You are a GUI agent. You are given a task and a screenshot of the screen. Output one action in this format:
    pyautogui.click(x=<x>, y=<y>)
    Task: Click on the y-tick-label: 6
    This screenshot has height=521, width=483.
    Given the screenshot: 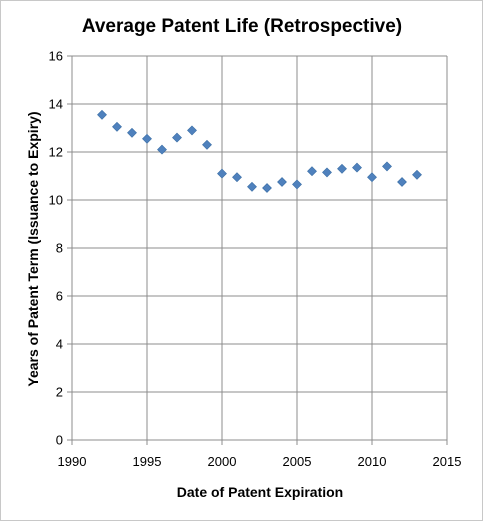 What is the action you would take?
    pyautogui.click(x=59, y=296)
    